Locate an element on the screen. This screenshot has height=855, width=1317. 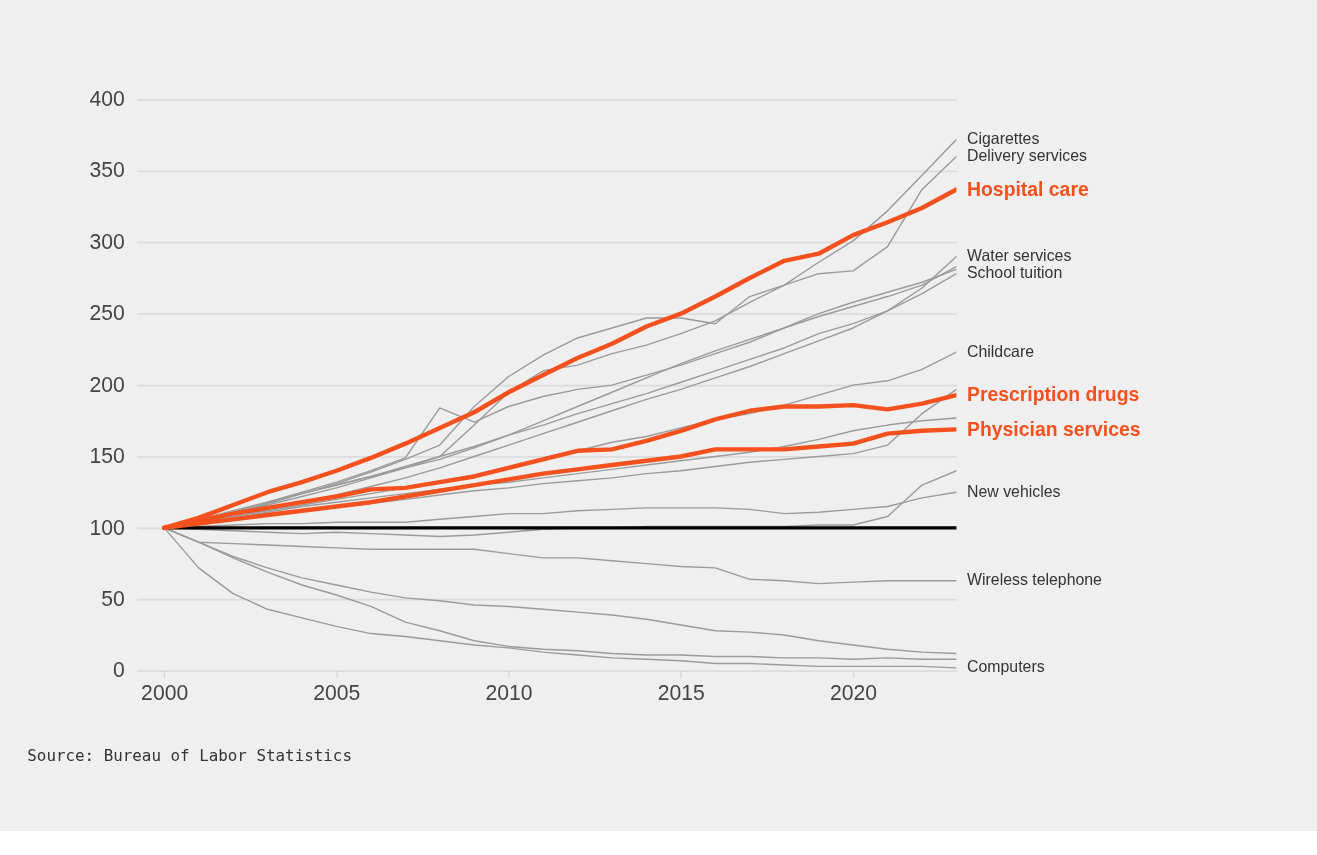
y-tick-label: 50 is located at coordinates (113, 598).